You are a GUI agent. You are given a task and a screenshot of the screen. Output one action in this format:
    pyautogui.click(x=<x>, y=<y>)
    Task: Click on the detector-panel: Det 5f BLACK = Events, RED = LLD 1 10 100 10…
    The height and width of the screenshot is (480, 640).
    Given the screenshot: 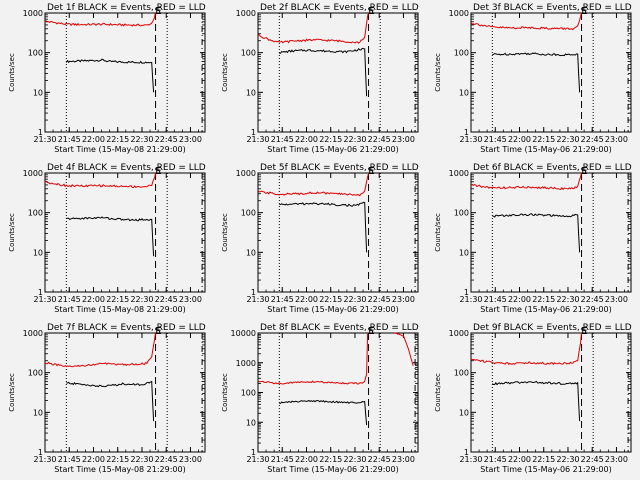 What is the action you would take?
    pyautogui.click(x=319, y=240)
    